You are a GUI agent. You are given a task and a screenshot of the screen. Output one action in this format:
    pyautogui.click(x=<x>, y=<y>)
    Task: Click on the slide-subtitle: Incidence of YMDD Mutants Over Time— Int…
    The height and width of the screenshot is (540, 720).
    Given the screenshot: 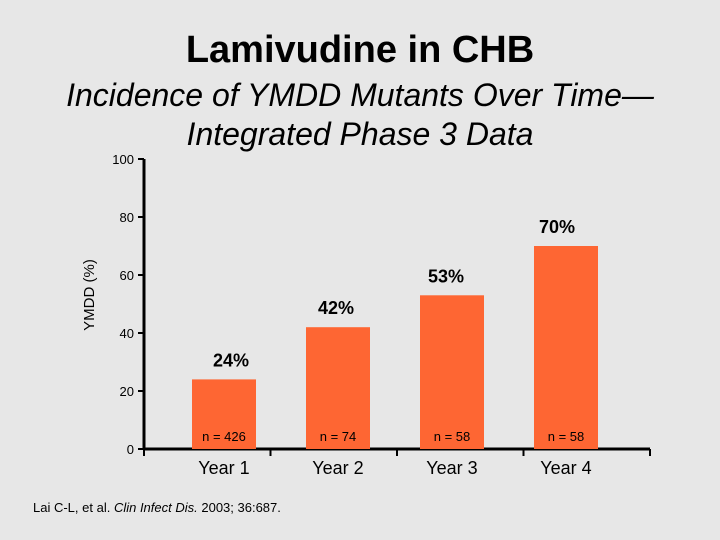 What is the action you would take?
    pyautogui.click(x=360, y=115)
    